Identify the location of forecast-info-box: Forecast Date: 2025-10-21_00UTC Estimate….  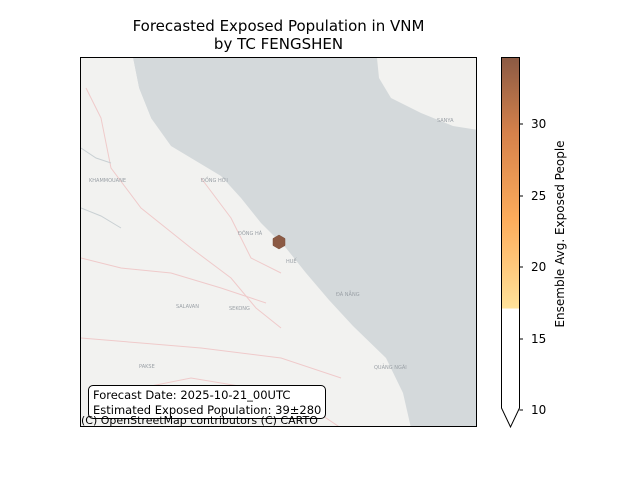
(207, 402).